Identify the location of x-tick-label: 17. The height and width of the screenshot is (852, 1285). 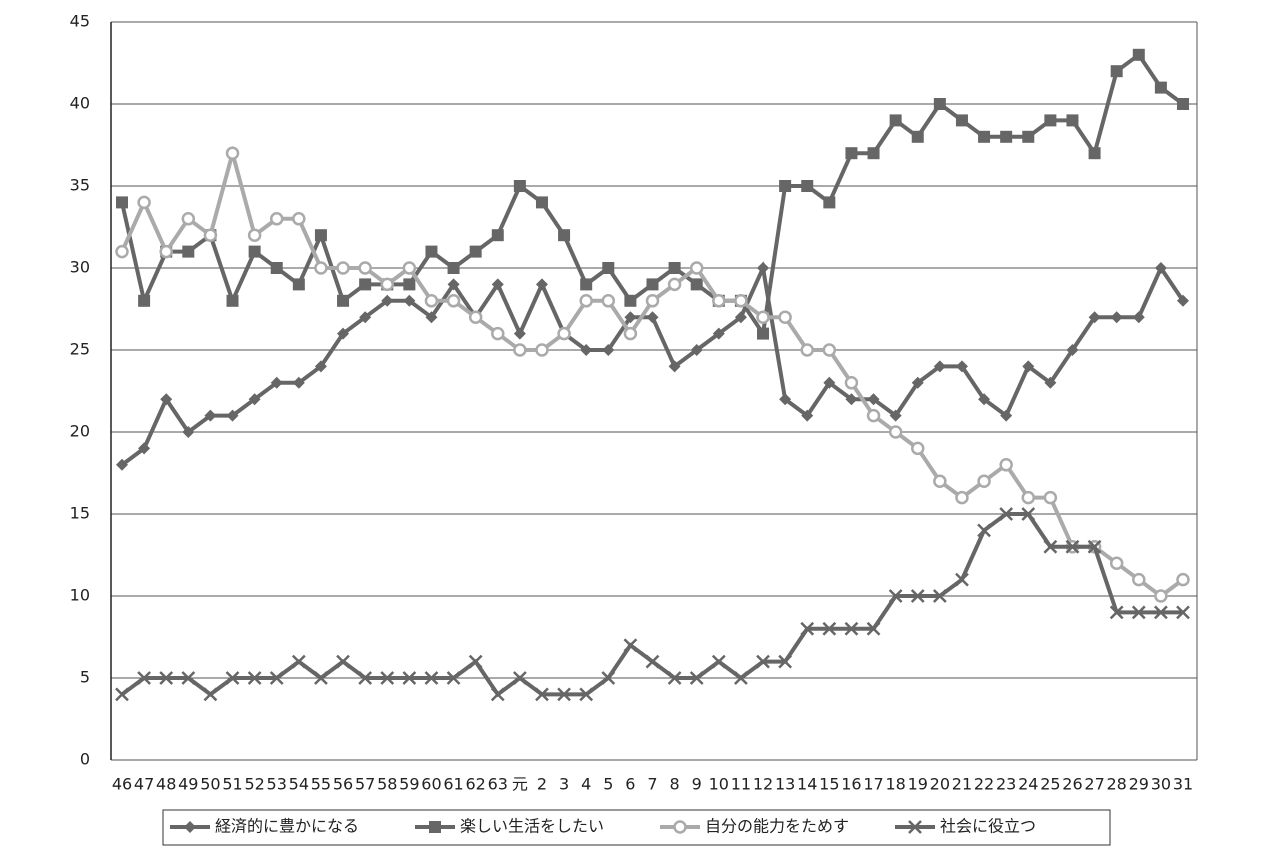
(873, 784).